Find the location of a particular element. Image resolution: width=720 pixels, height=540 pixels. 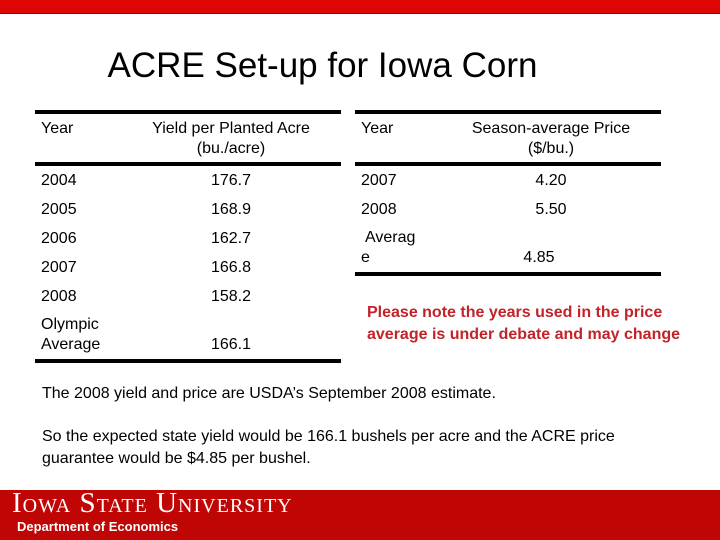

year-cell: 2006 is located at coordinates (59, 238).